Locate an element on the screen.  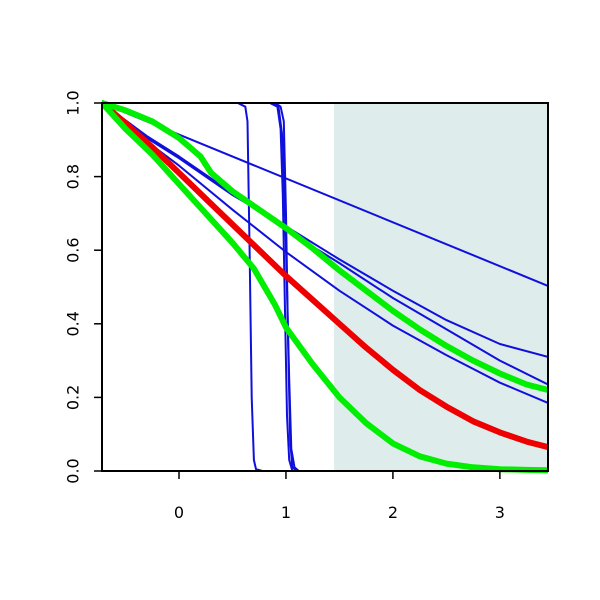
x-tick-label-1: 1 is located at coordinates (286, 512).